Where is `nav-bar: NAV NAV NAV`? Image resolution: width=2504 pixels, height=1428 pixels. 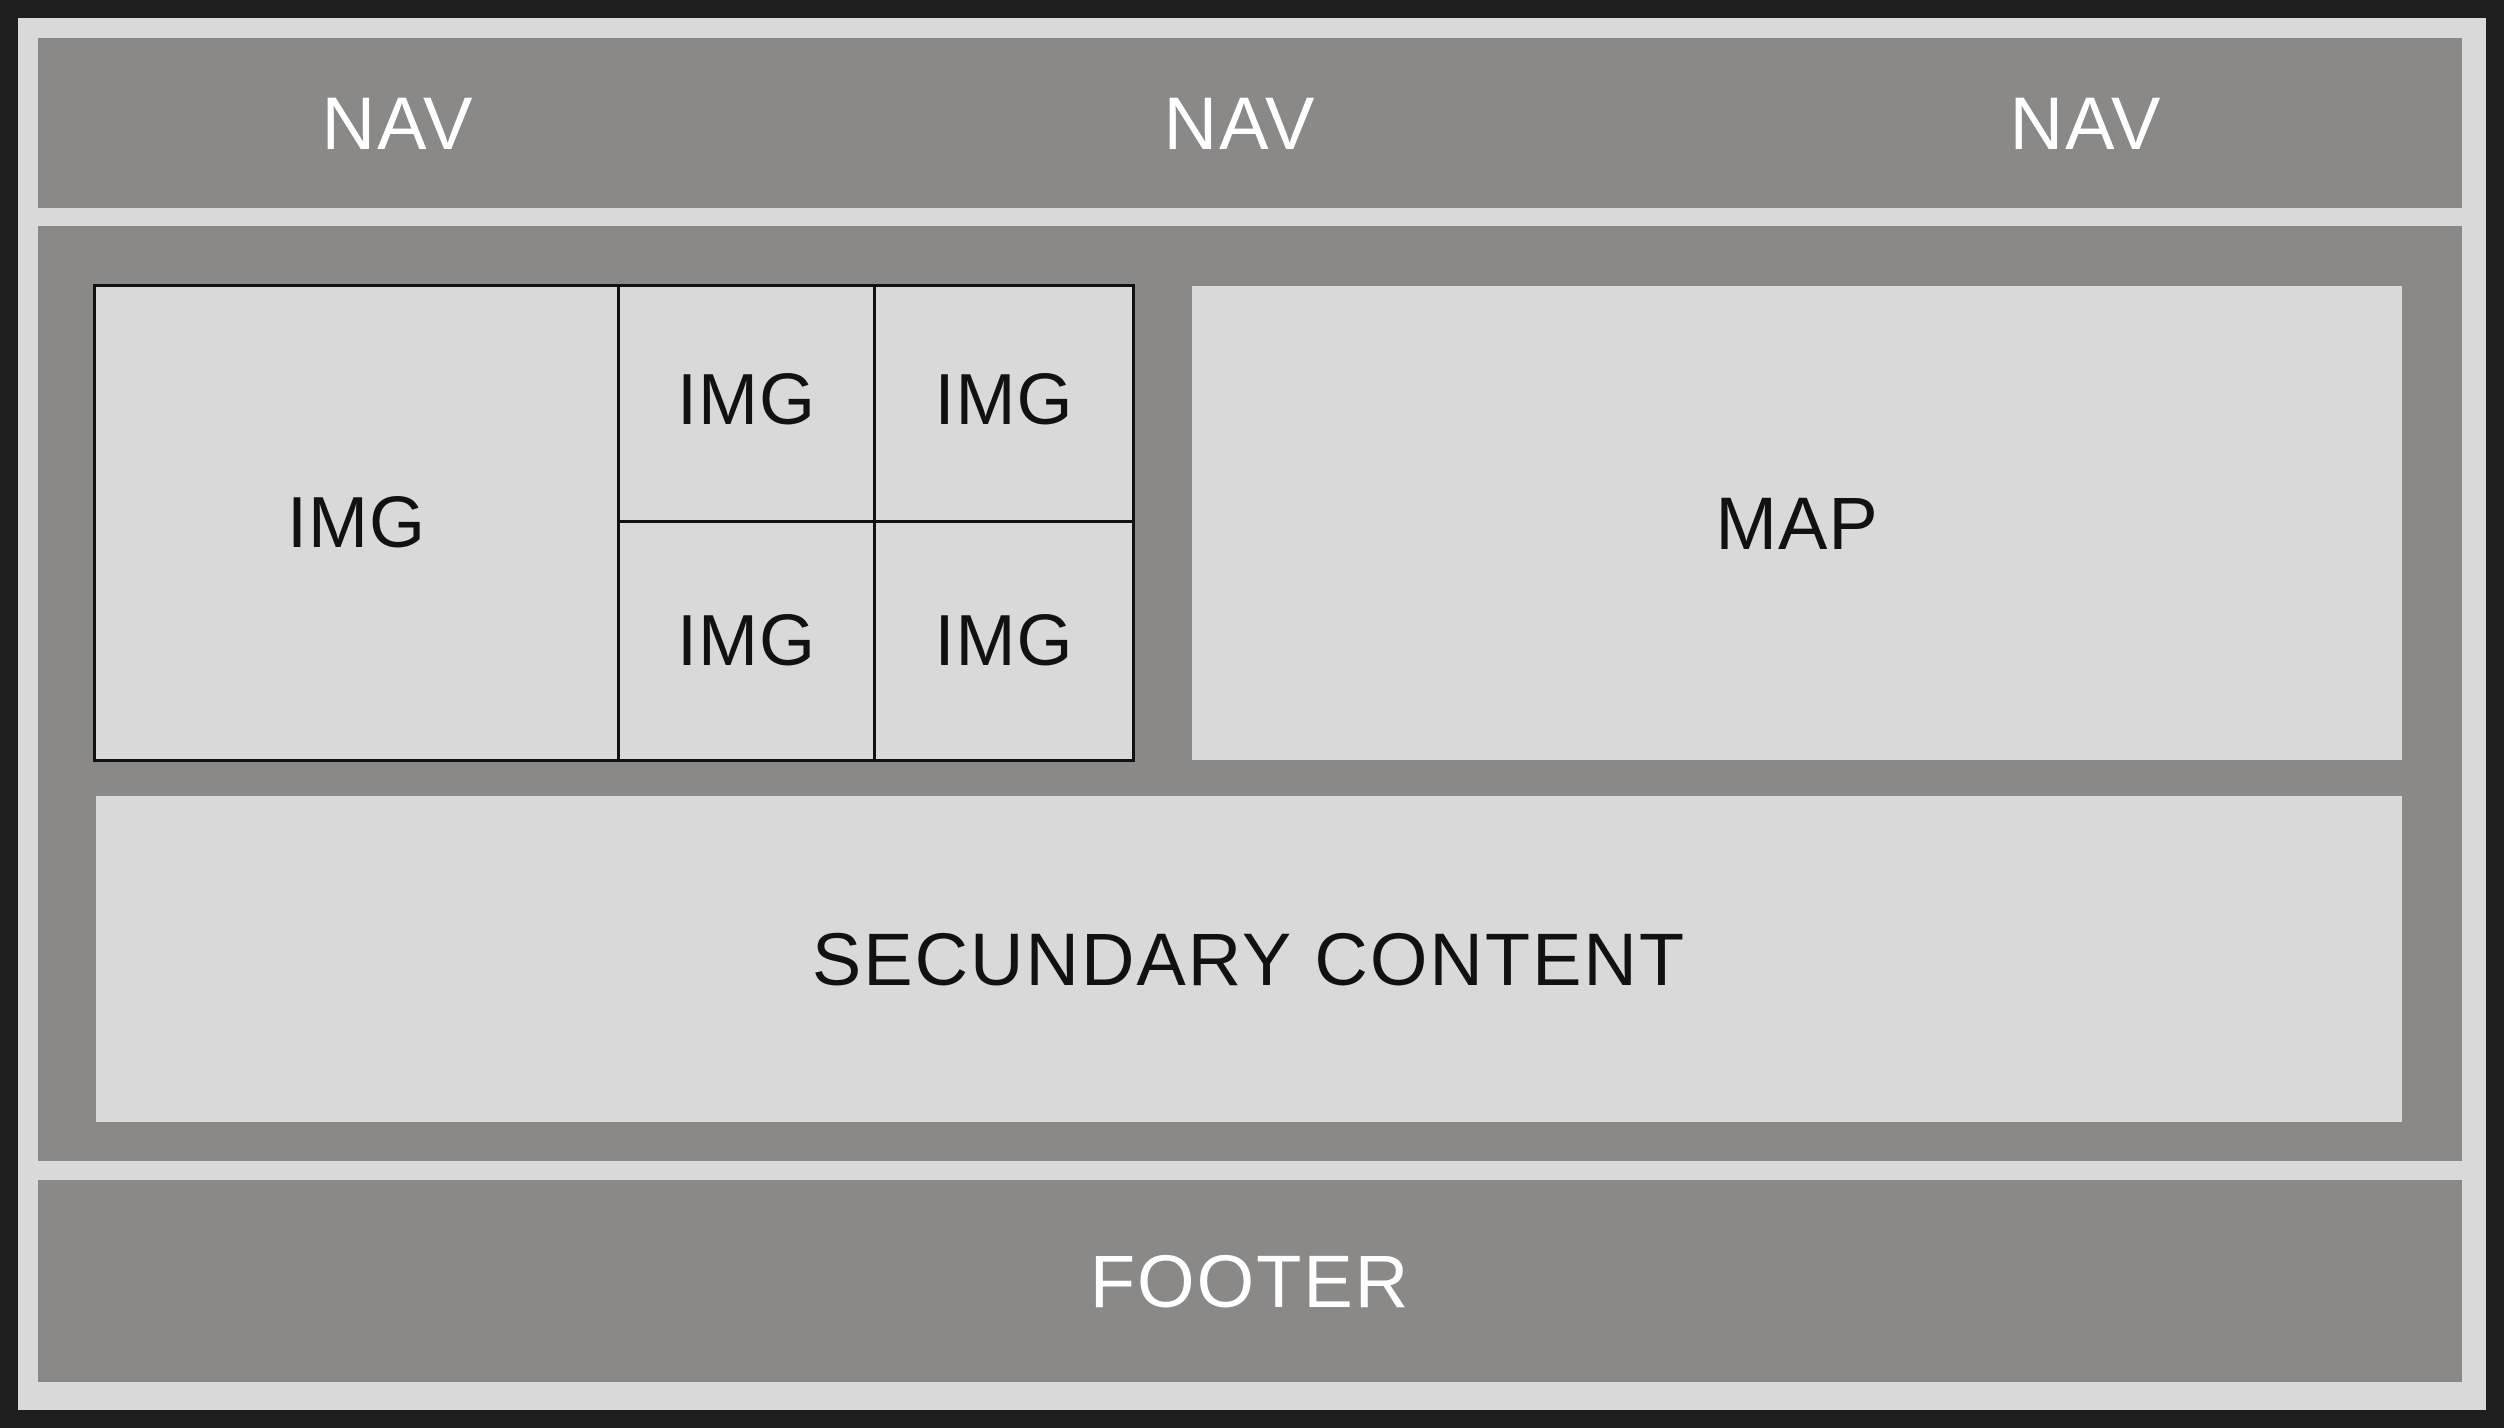 nav-bar: NAV NAV NAV is located at coordinates (1250, 123).